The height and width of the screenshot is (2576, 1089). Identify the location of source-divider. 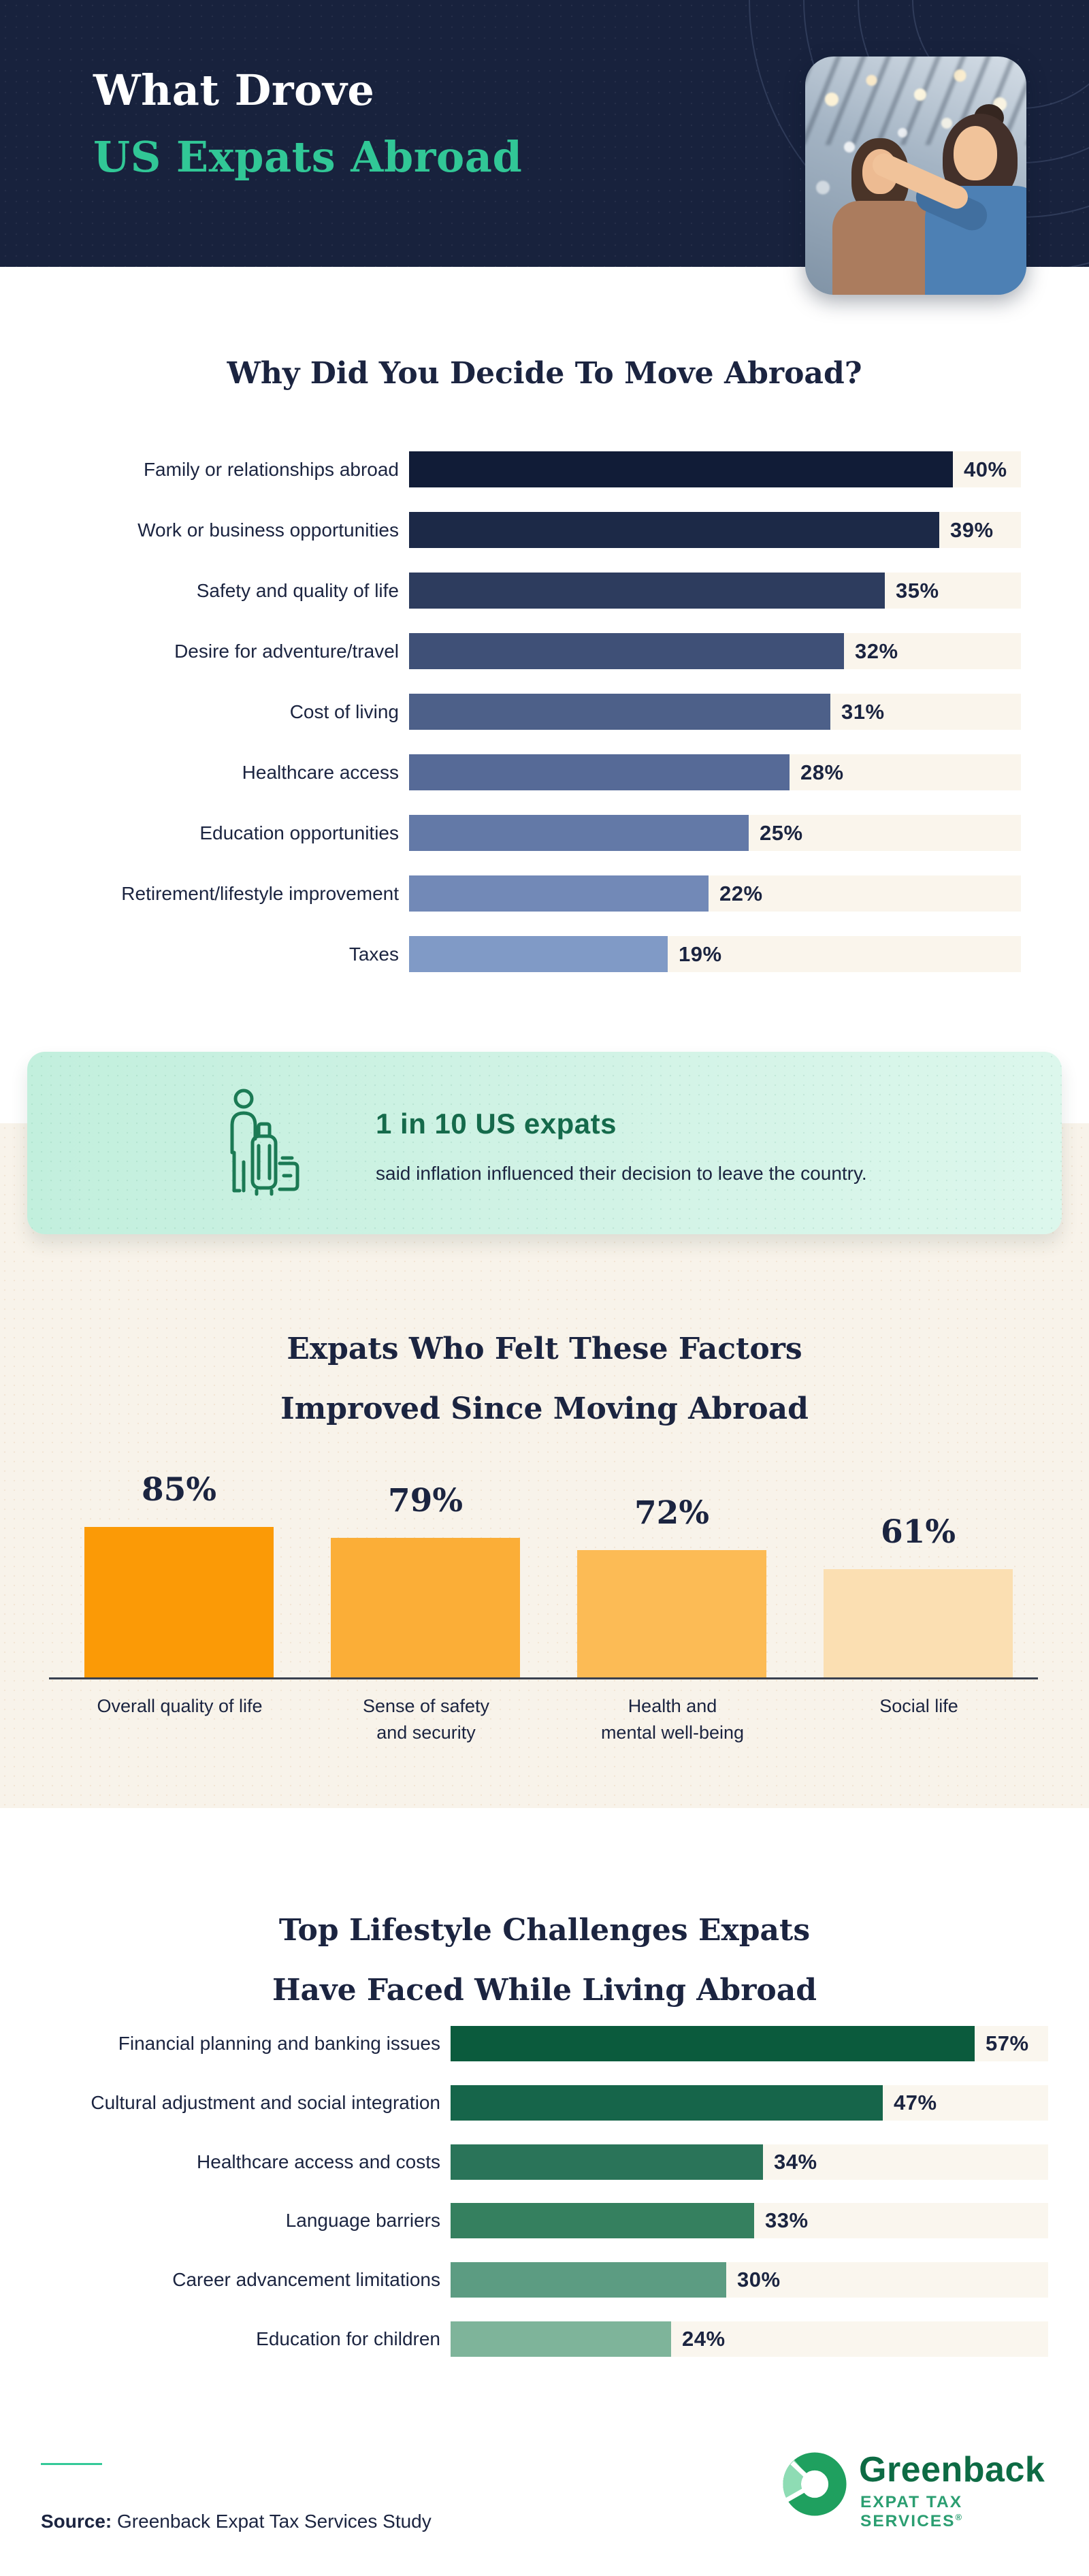
(71, 2464).